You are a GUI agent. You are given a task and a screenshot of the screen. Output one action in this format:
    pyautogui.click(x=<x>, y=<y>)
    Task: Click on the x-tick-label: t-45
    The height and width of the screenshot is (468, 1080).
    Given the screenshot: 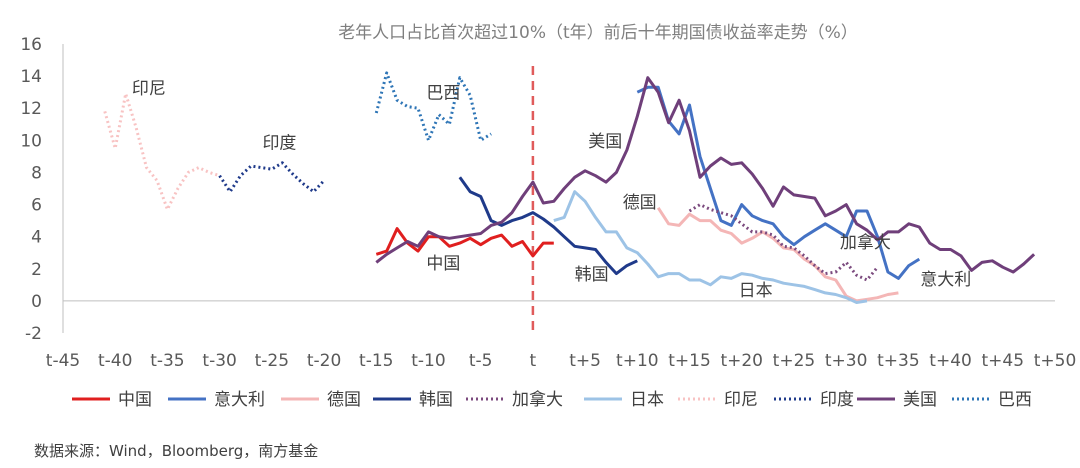 What is the action you would take?
    pyautogui.click(x=63, y=361)
    